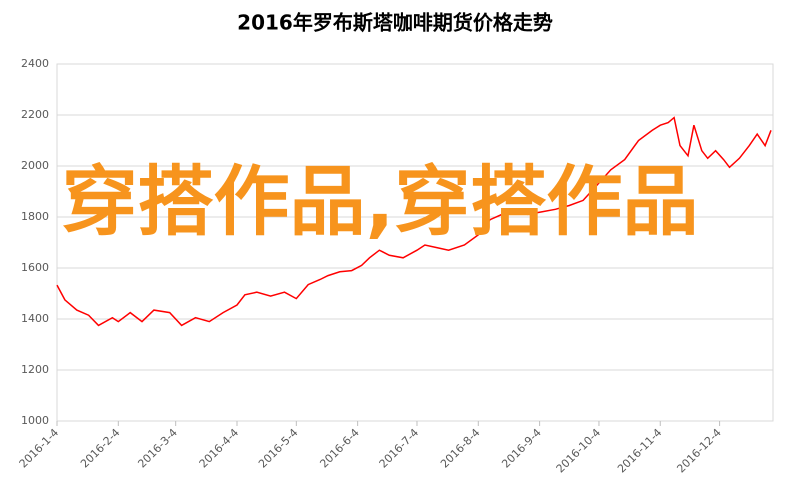 This screenshot has height=498, width=790. Describe the element at coordinates (35, 165) in the screenshot. I see `y-tick-label: 2000` at that location.